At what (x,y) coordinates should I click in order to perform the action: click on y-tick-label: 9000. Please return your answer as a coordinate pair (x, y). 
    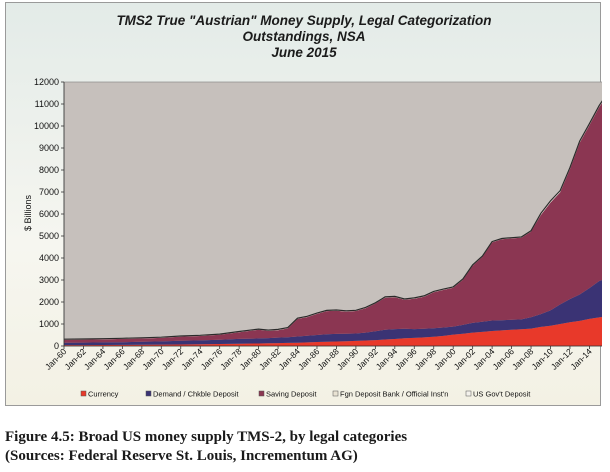
    Looking at the image, I should click on (49, 148).